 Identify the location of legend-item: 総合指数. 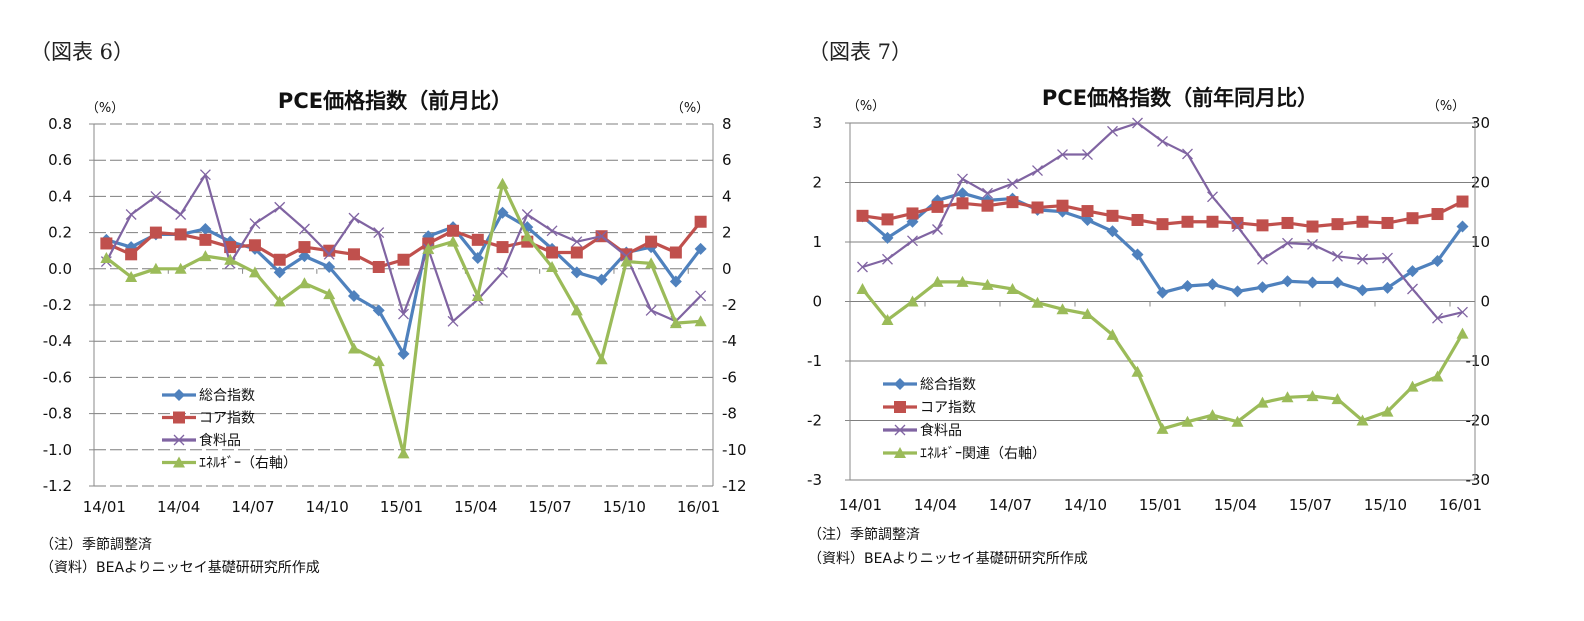
(208, 396).